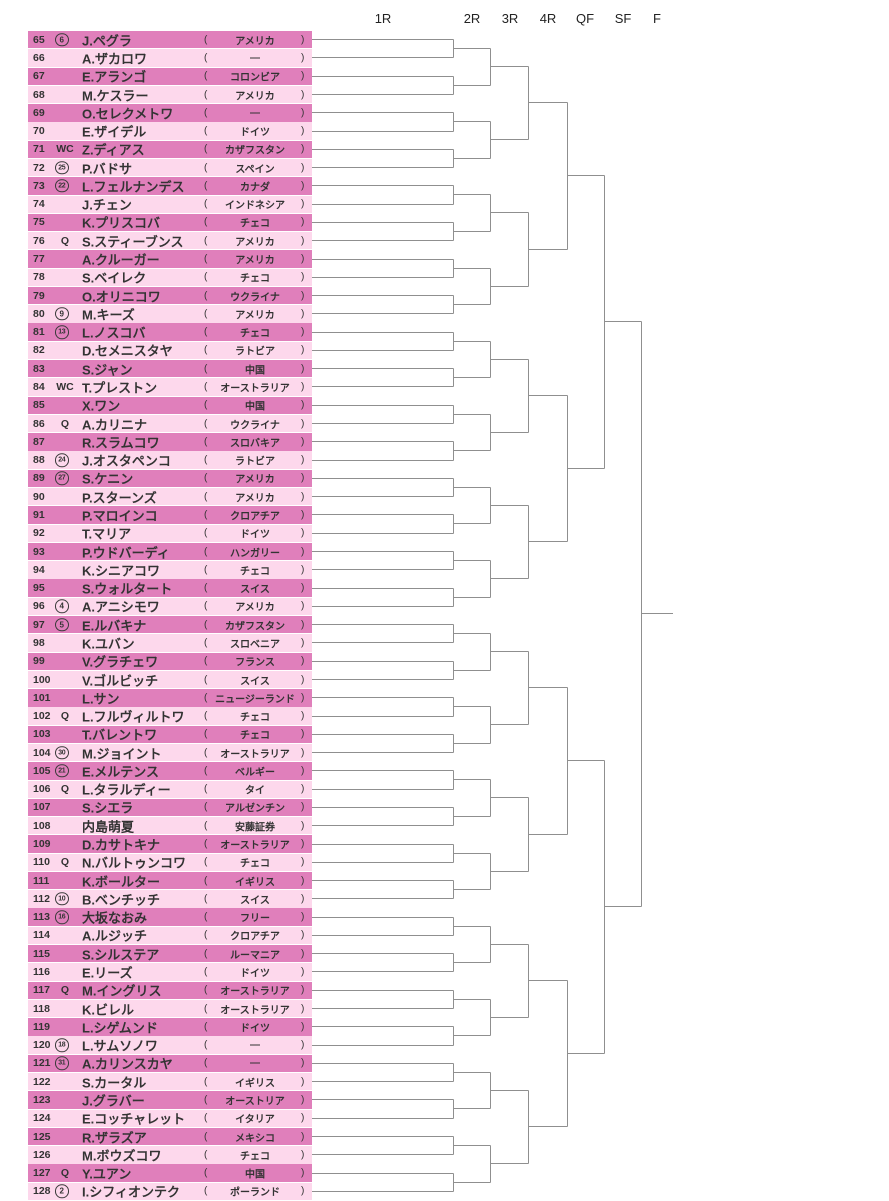 The width and height of the screenshot is (889, 1201). I want to click on player-name: E.コッチャレット, so click(134, 1119).